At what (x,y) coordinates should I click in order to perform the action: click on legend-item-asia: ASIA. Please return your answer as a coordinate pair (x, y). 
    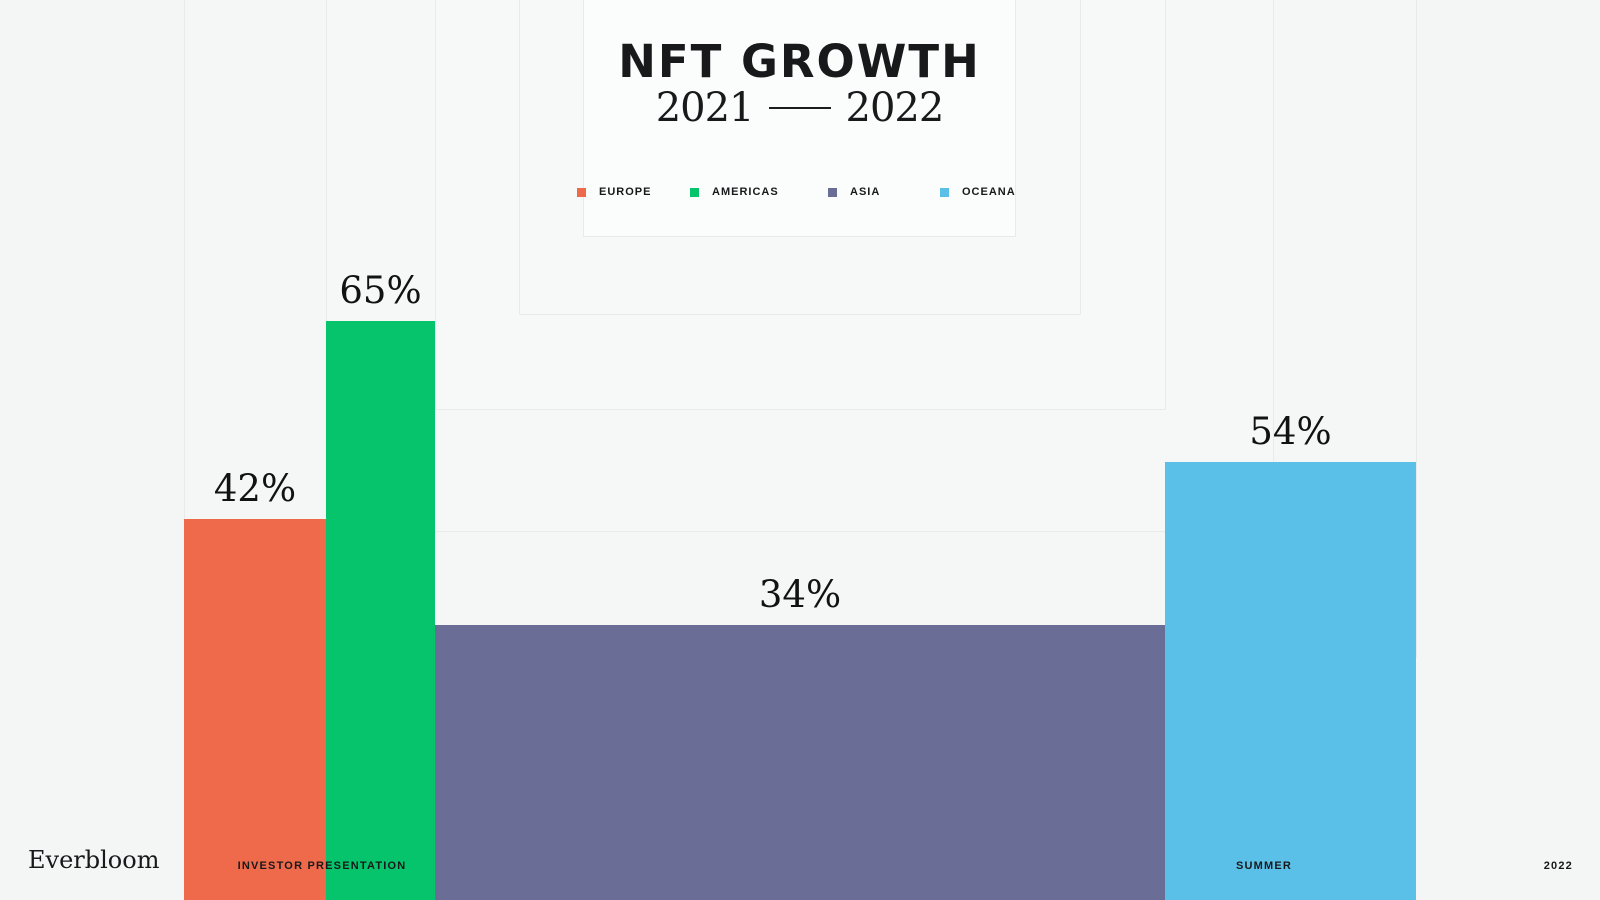
    Looking at the image, I should click on (854, 192).